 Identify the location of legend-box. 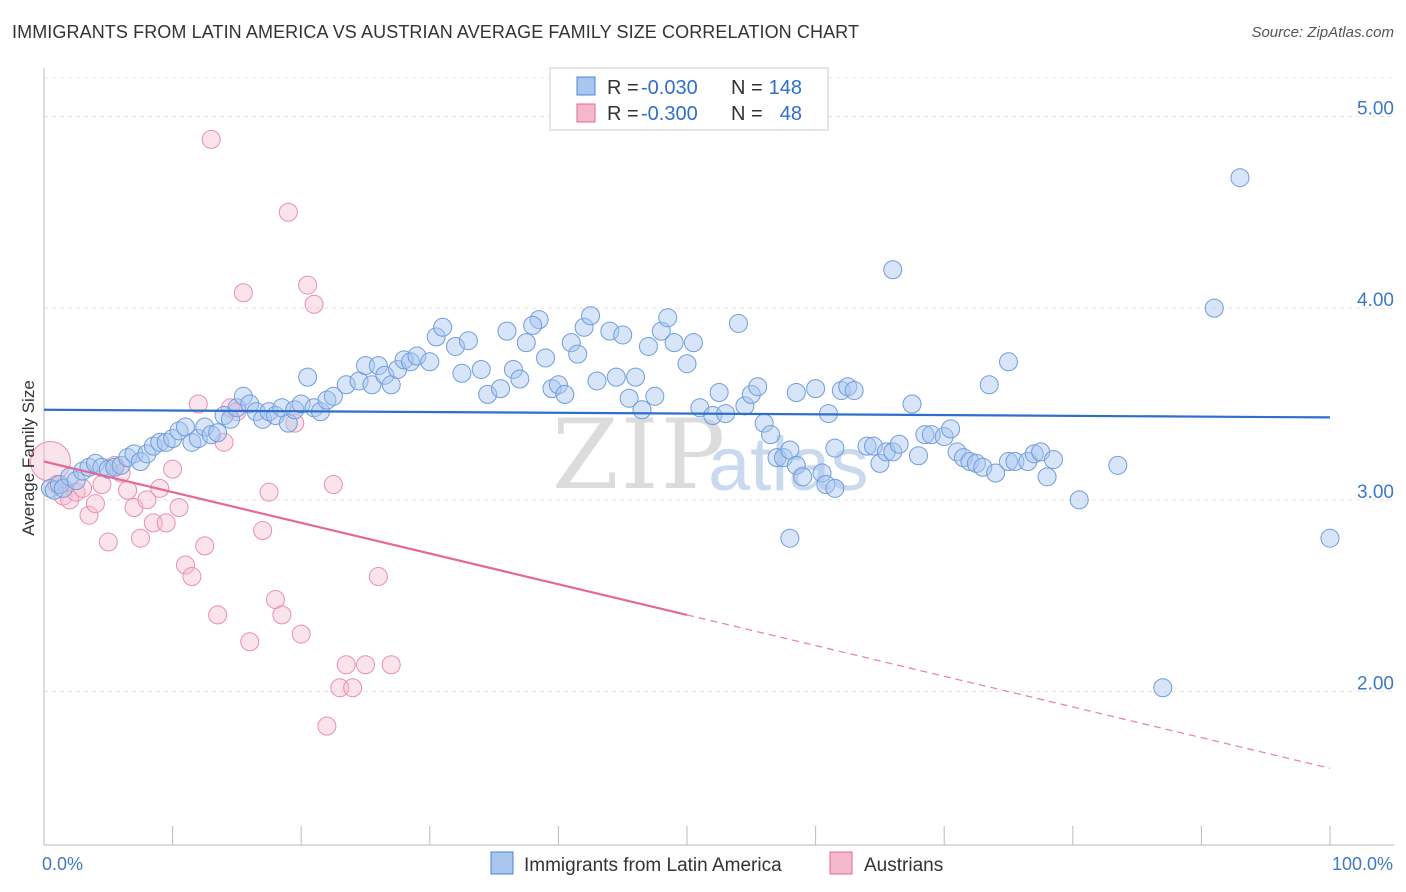
(689, 99).